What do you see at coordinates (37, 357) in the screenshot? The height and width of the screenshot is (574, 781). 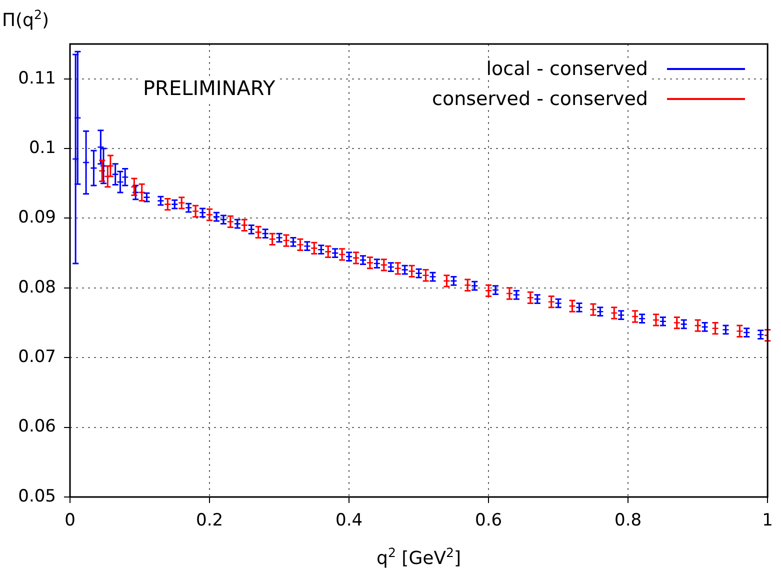 I see `y-tick-label: 0.07` at bounding box center [37, 357].